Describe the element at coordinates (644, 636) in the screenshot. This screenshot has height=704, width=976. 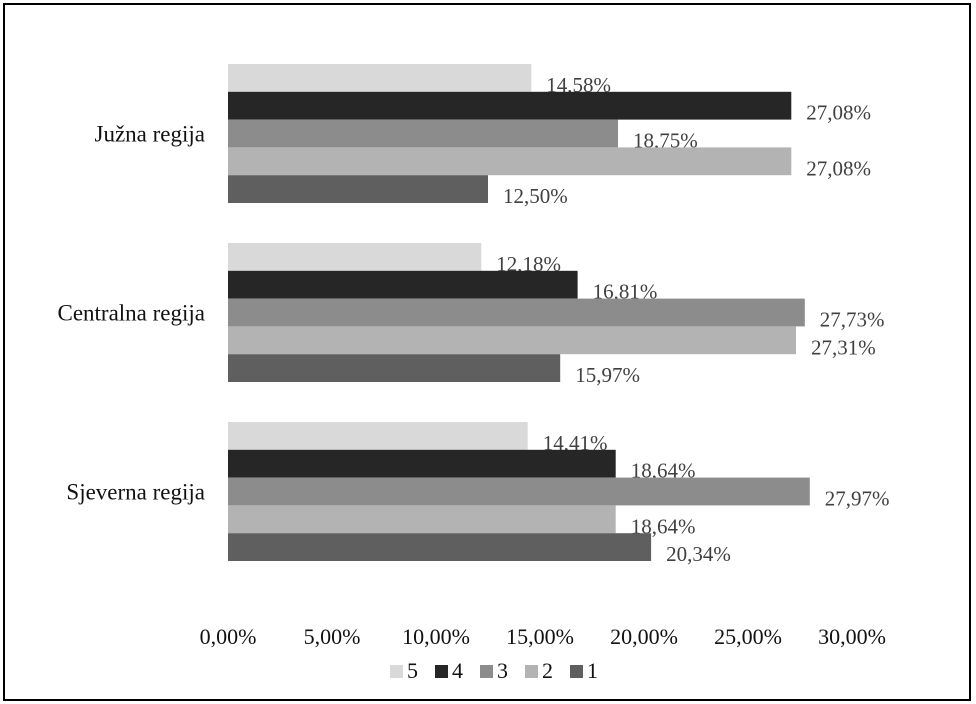
I see `x-tick-label-4: 20,00%` at that location.